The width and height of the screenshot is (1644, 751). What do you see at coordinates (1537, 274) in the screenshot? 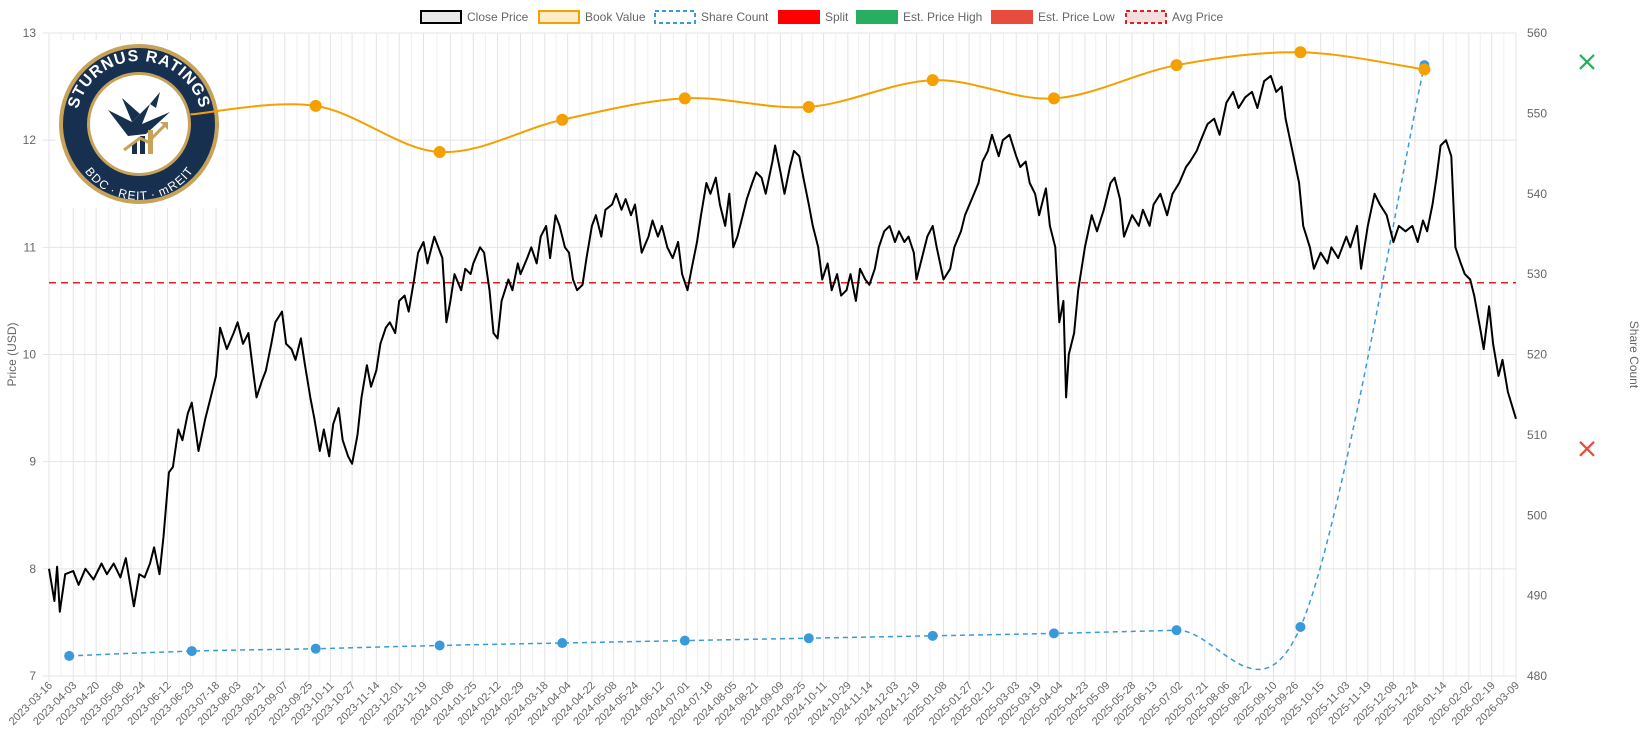
I see `y-right-tick-label: 530` at bounding box center [1537, 274].